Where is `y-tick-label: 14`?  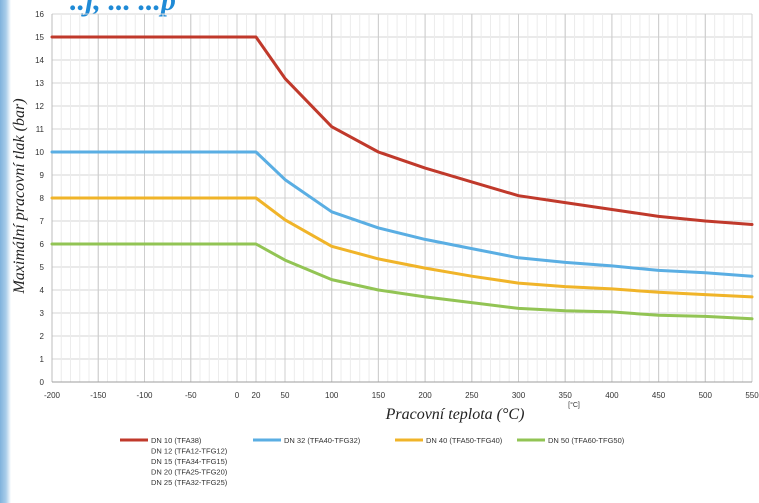 y-tick-label: 14 is located at coordinates (39, 60).